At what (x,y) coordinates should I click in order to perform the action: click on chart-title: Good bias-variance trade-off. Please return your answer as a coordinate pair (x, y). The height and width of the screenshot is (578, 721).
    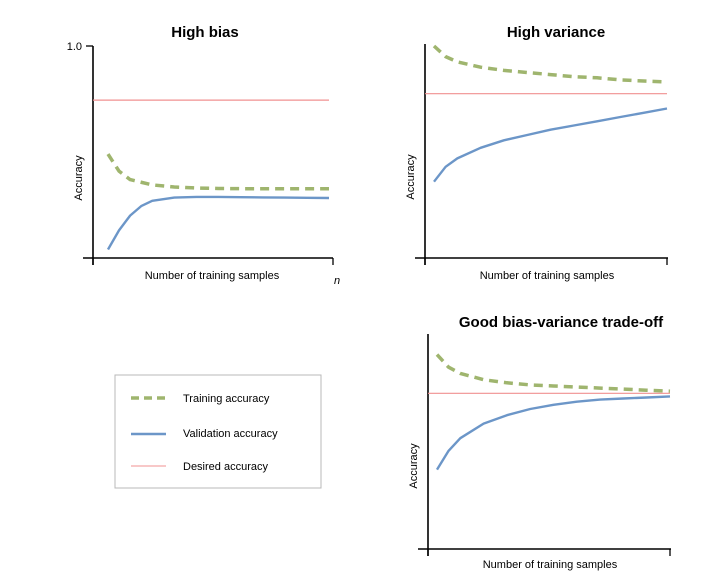
    Looking at the image, I should click on (561, 322).